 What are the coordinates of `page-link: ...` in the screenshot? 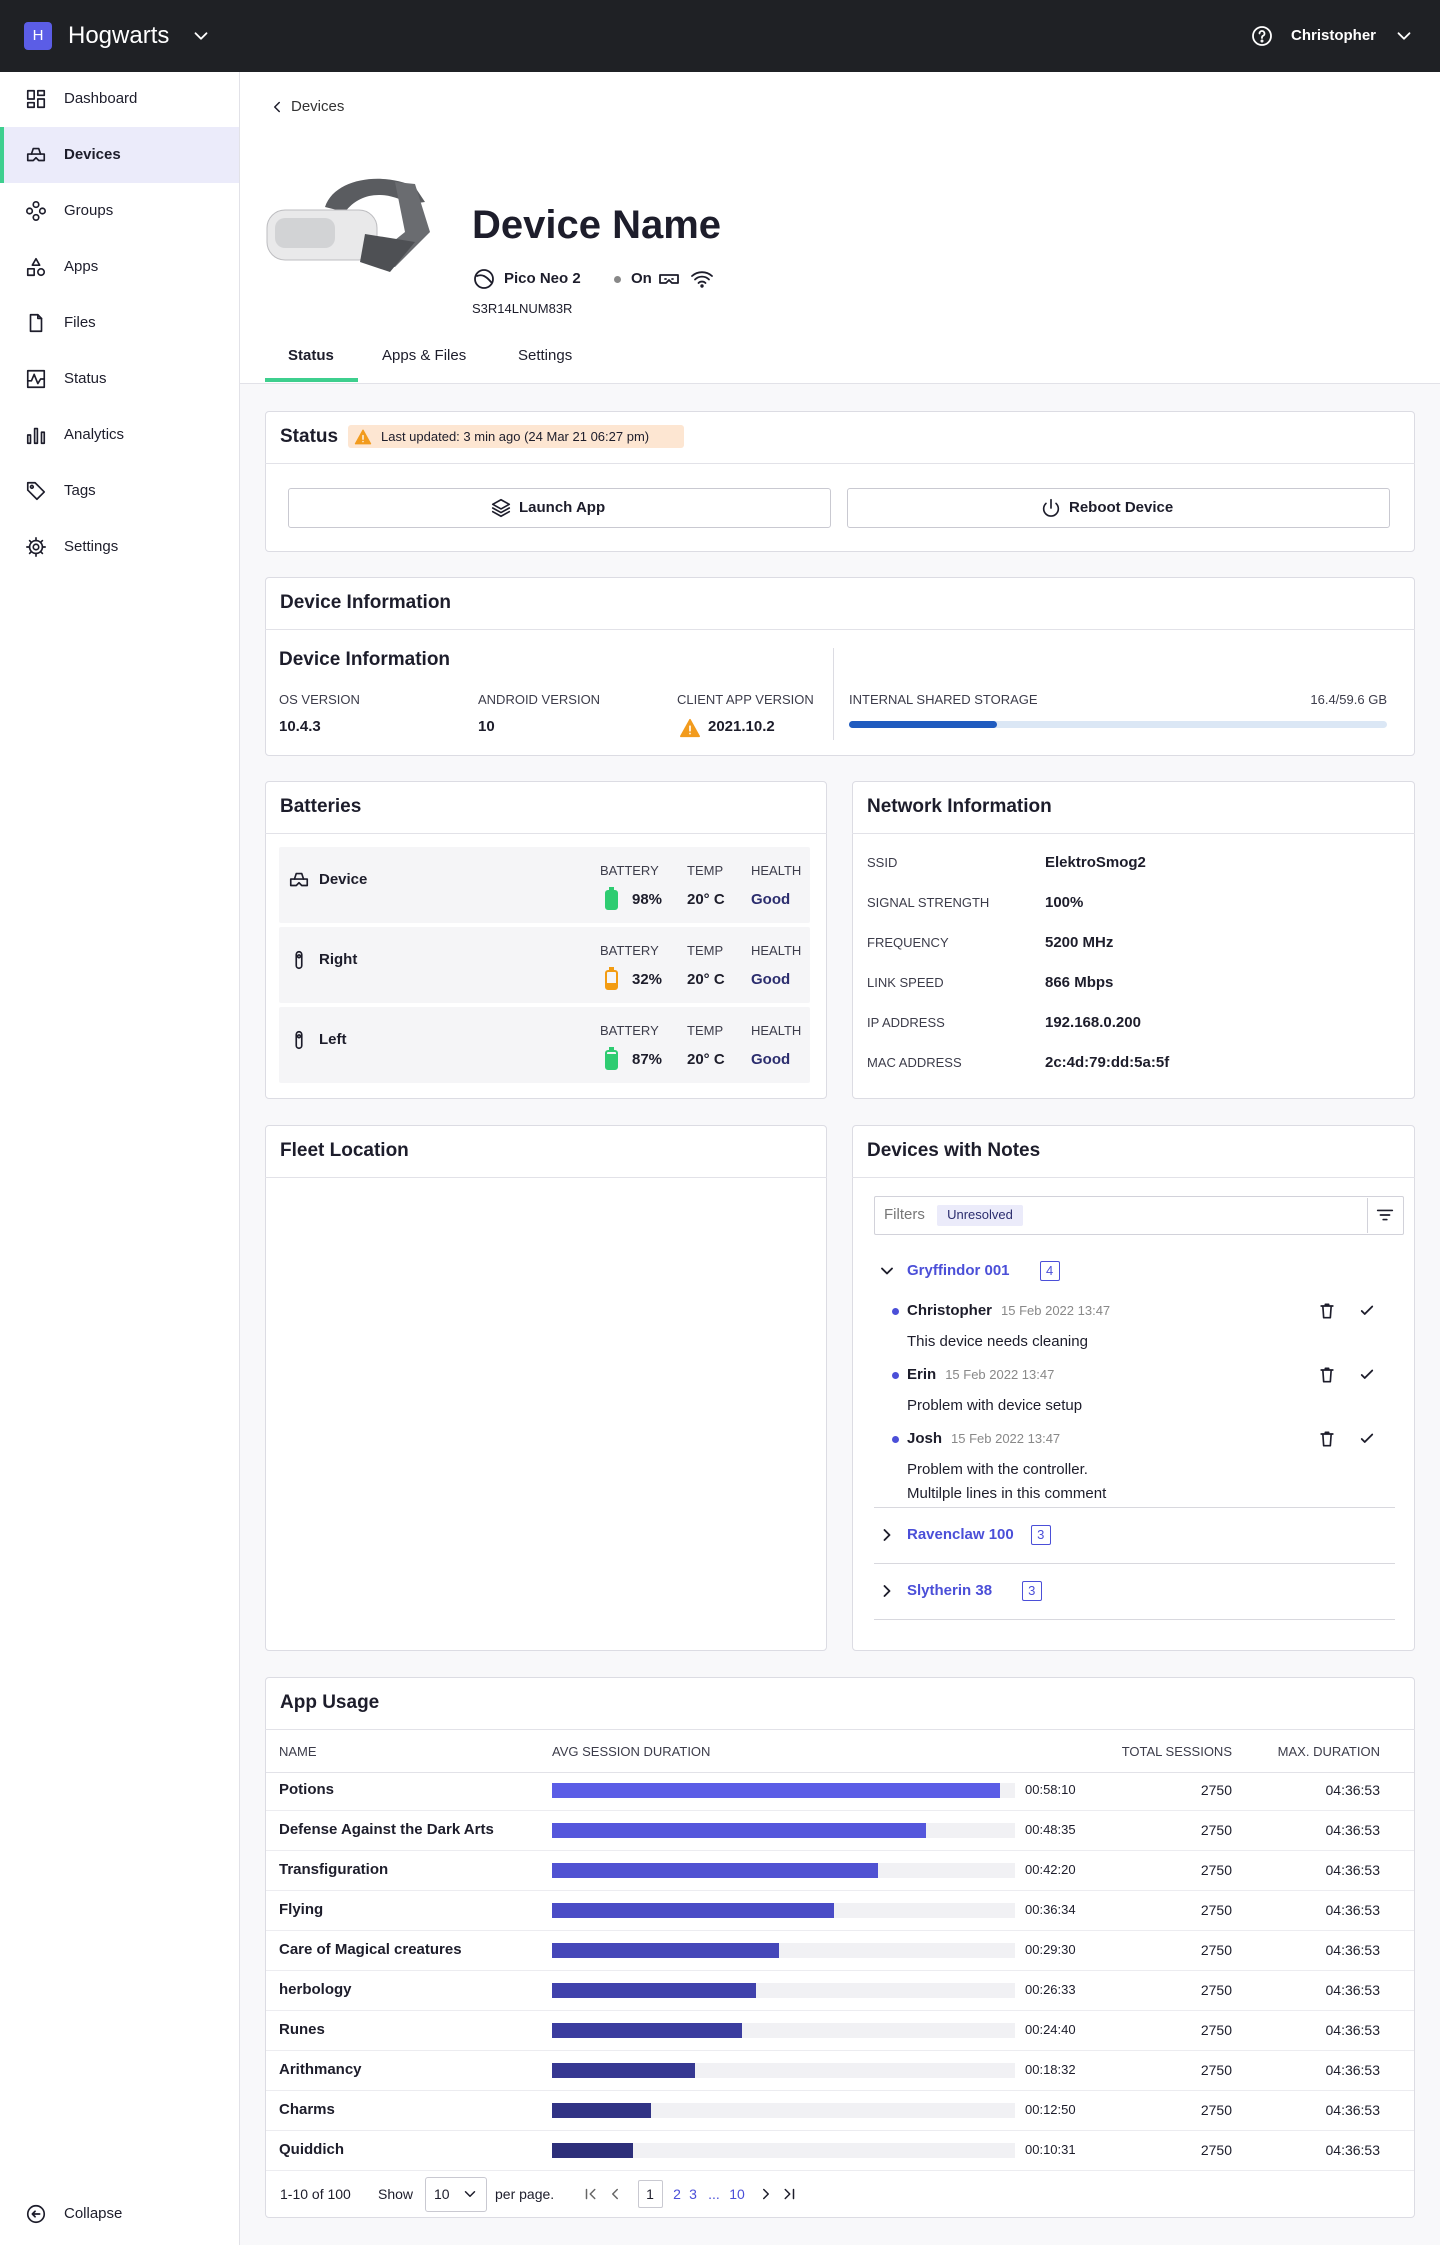 It's located at (714, 2194).